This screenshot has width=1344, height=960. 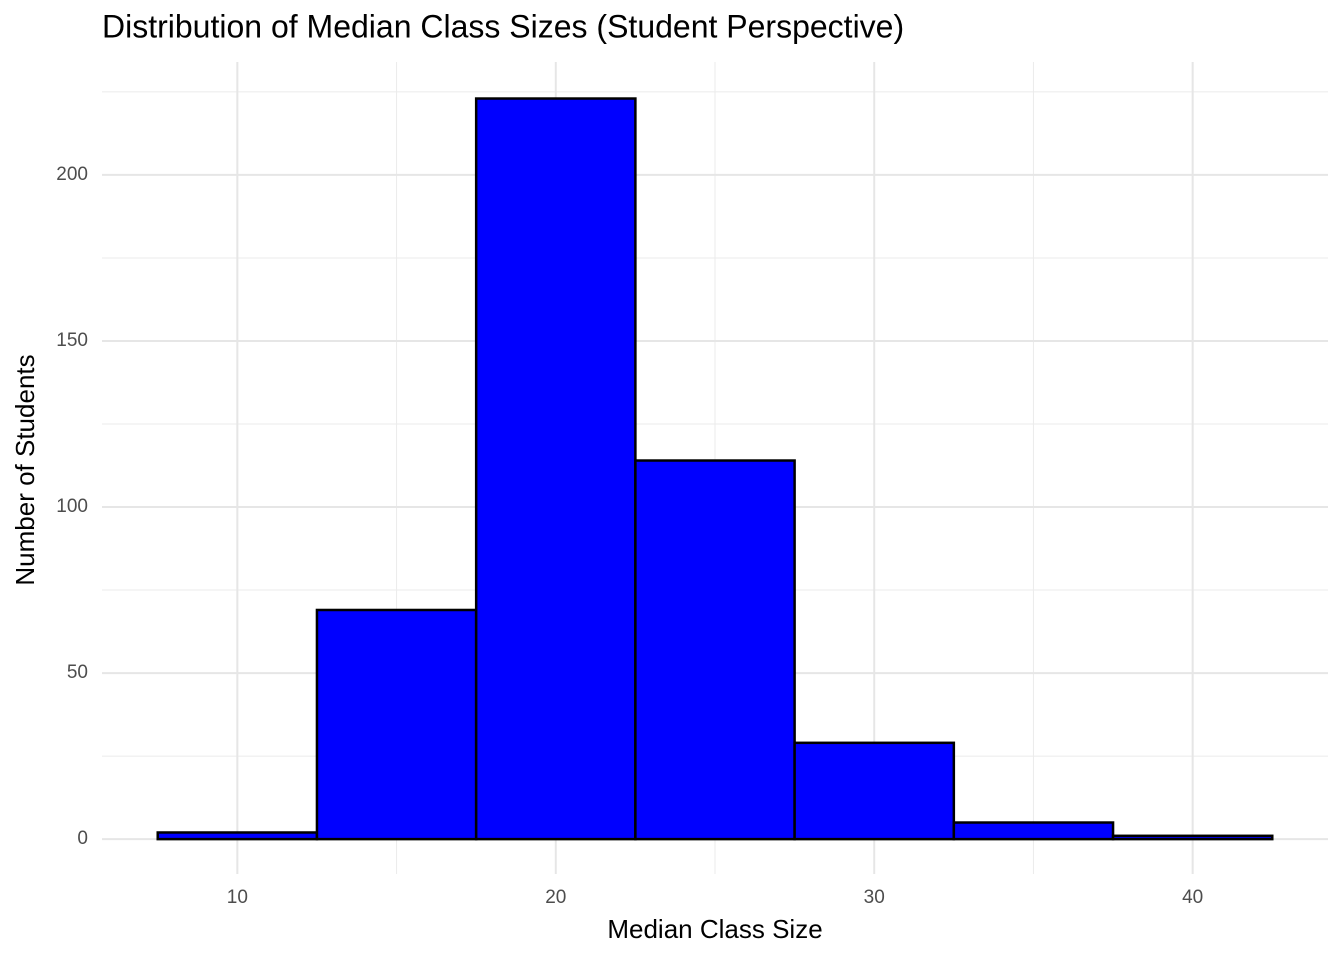 I want to click on y-tick-label: 50, so click(x=77, y=672).